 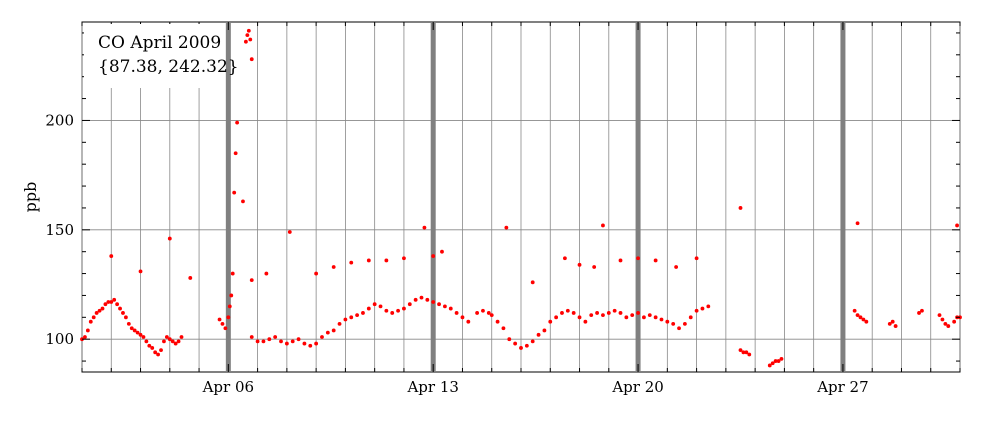 I want to click on y-tick-label: 100, so click(x=59, y=339).